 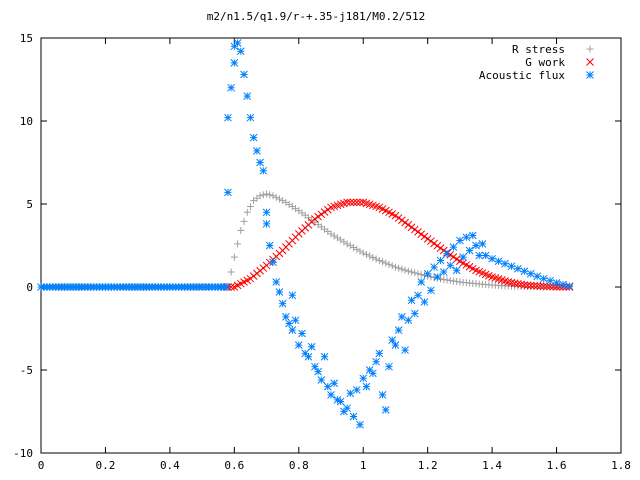 What do you see at coordinates (29, 204) in the screenshot?
I see `y-tick-label: 5` at bounding box center [29, 204].